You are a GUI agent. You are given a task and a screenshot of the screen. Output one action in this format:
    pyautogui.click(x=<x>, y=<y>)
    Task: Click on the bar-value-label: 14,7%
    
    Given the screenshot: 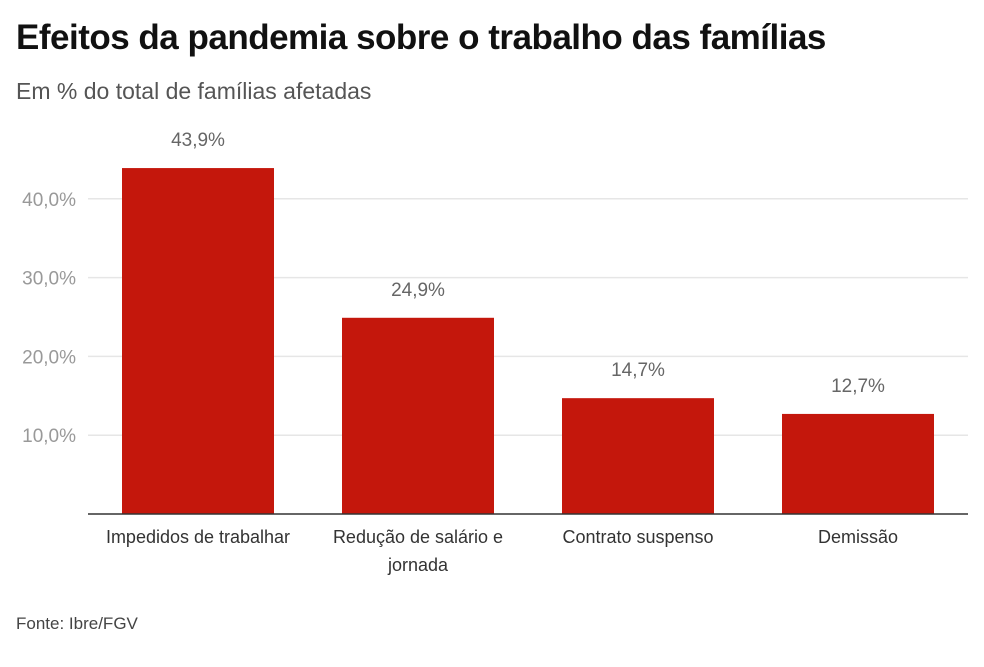 What is the action you would take?
    pyautogui.click(x=638, y=370)
    